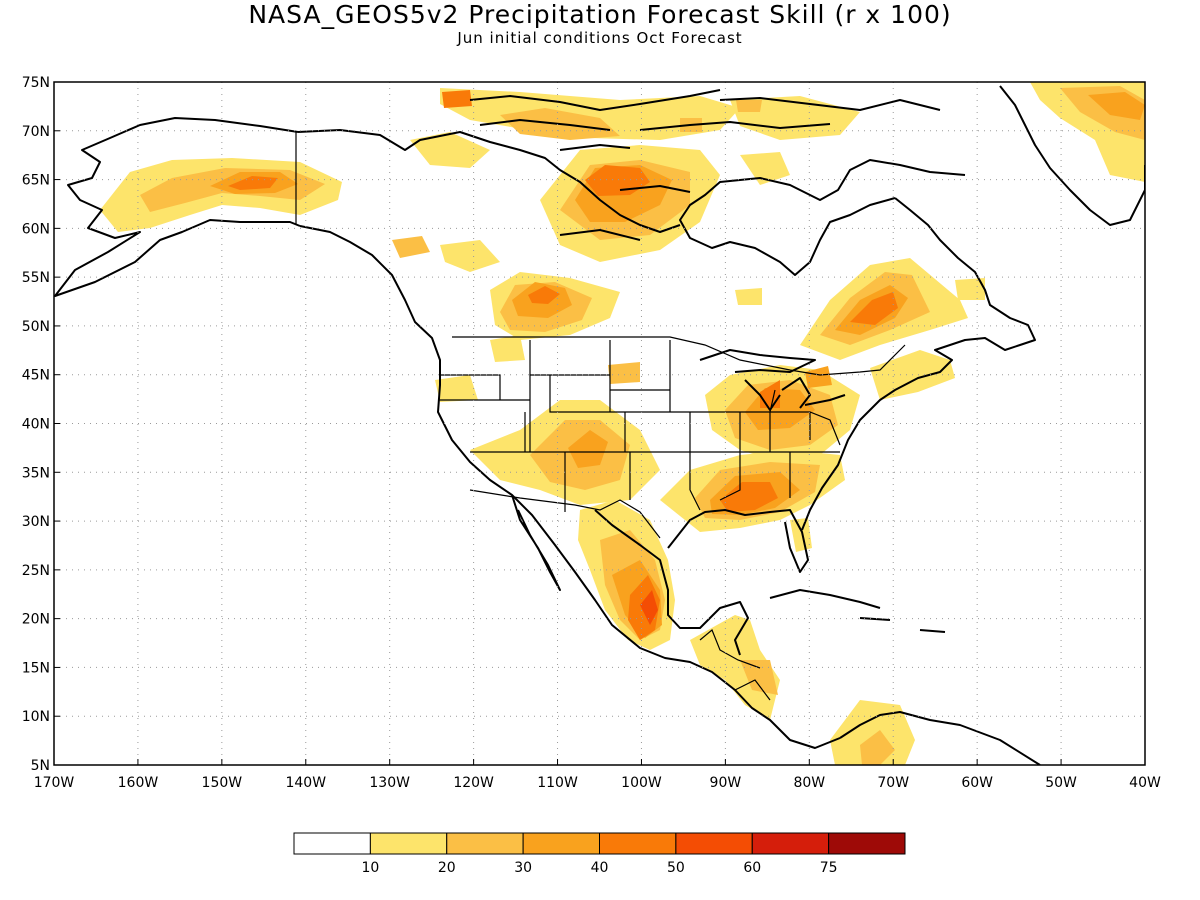  What do you see at coordinates (447, 868) in the screenshot?
I see `legend-label: 20` at bounding box center [447, 868].